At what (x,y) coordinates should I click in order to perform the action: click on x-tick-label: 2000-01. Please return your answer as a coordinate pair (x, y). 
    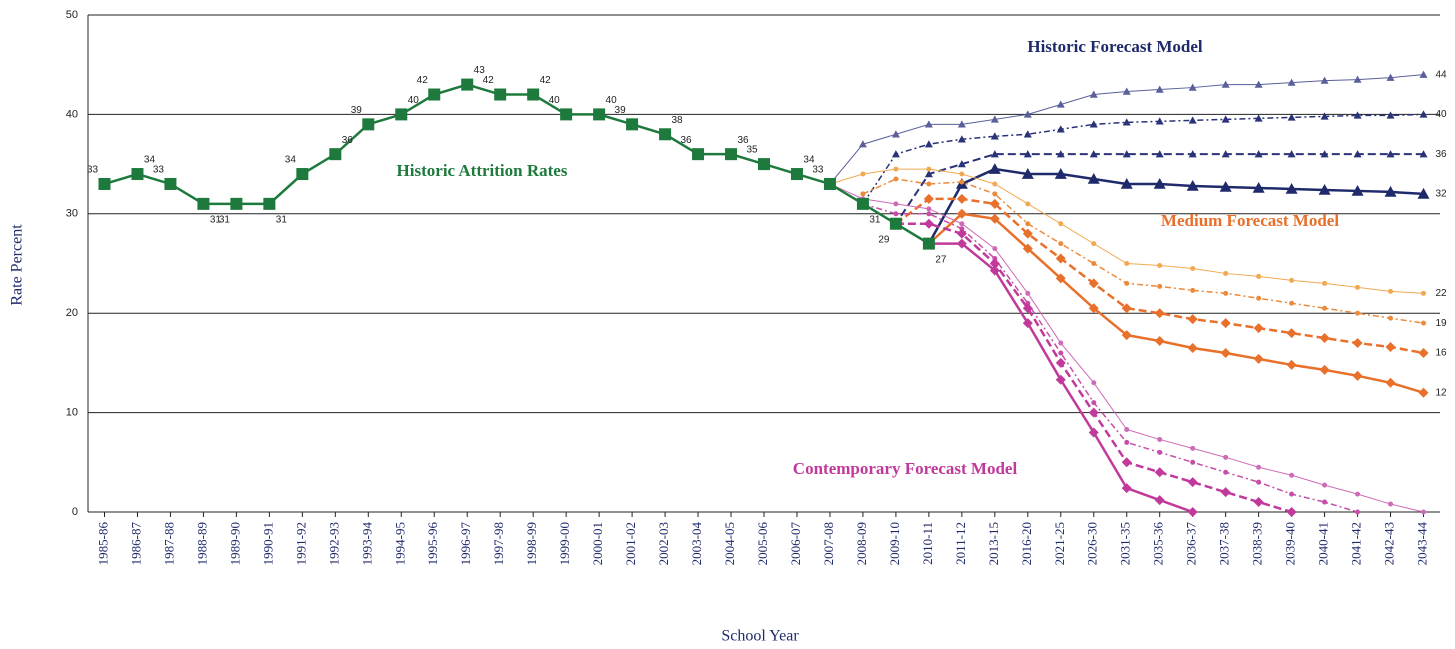
    Looking at the image, I should click on (597, 543).